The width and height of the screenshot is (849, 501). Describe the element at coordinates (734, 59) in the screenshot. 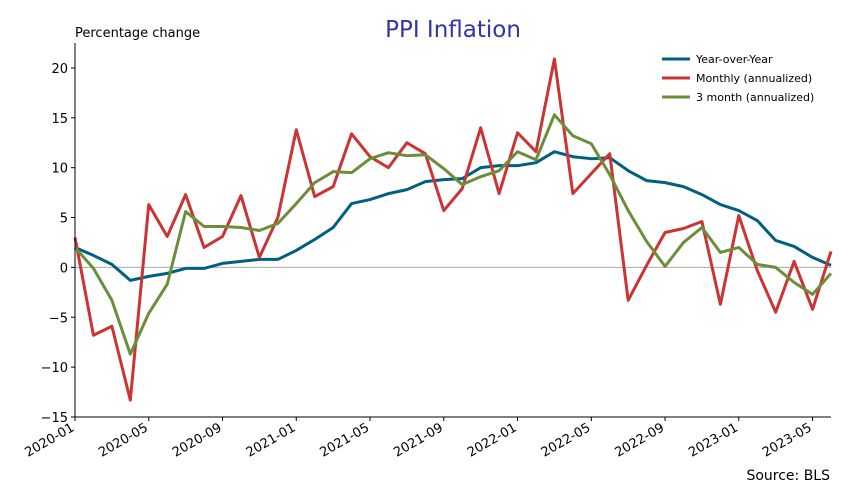

I see `legend-label: Year-over-Year` at that location.